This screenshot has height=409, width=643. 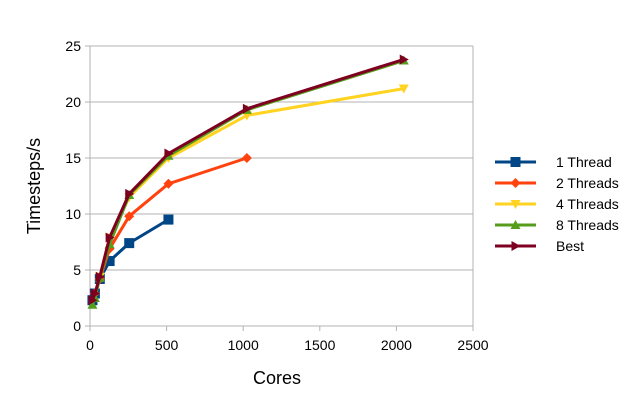 I want to click on y-tick-label: 25, so click(x=73, y=46).